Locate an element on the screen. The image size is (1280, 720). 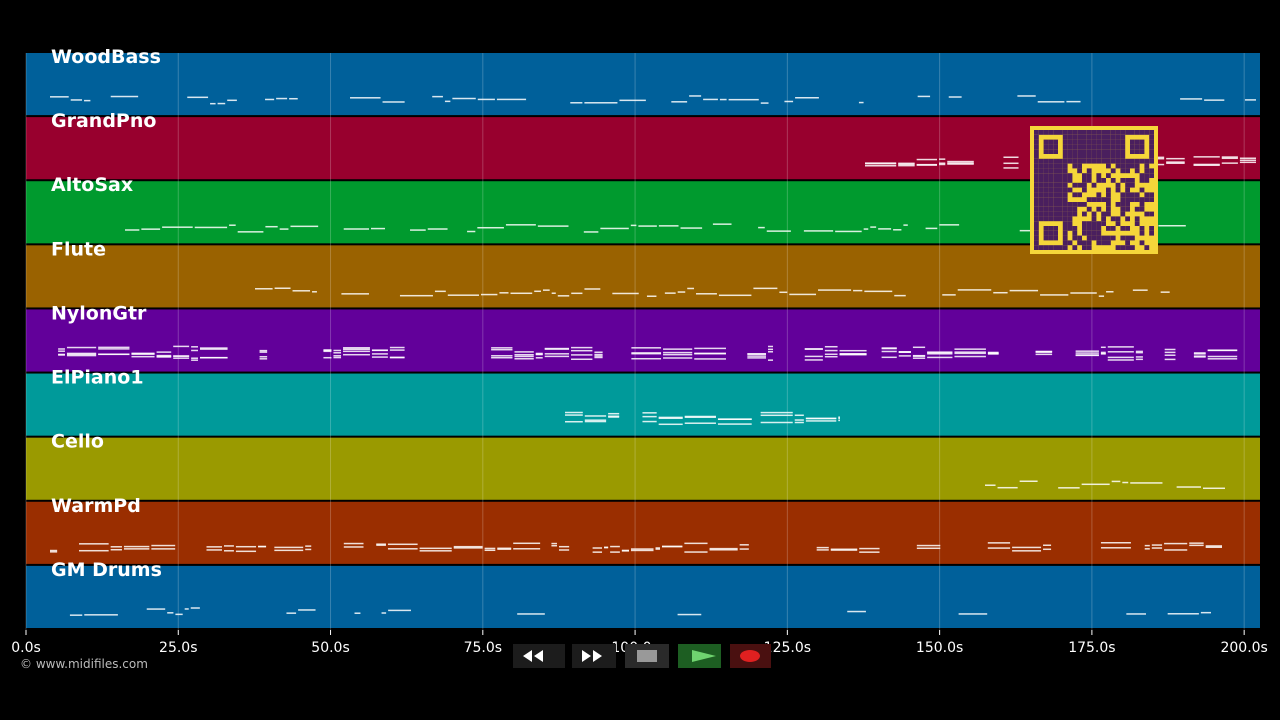
track-name: GrandPno is located at coordinates (103, 121).